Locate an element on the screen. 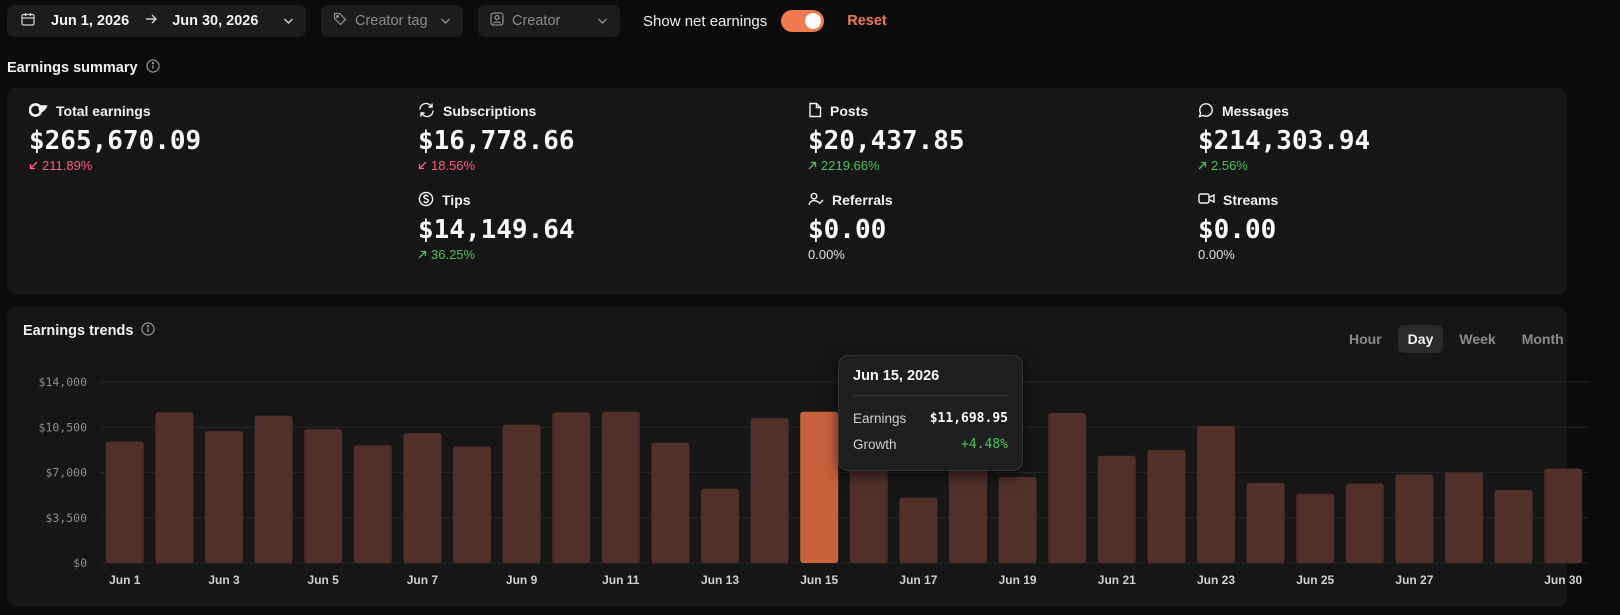  x-tick-label: Jun 23 is located at coordinates (1216, 580).